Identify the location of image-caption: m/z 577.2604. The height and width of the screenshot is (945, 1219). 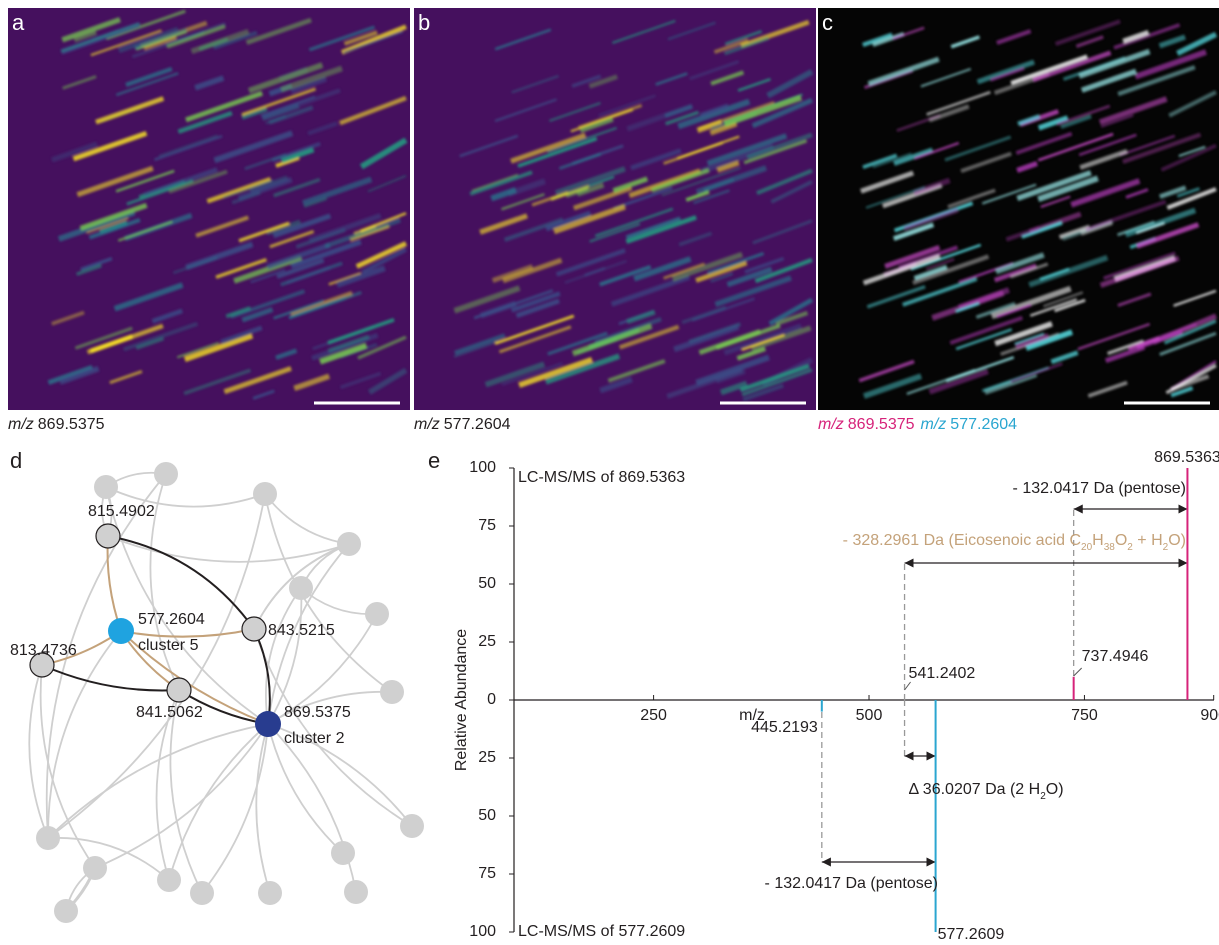
(969, 424).